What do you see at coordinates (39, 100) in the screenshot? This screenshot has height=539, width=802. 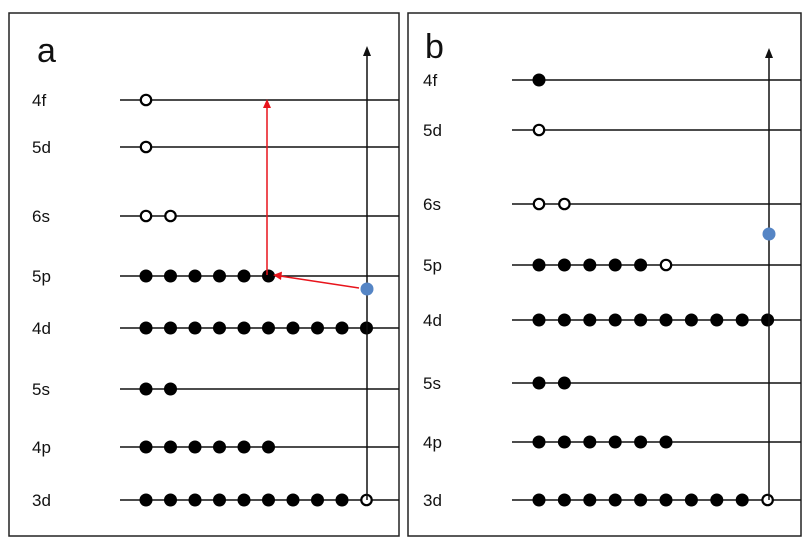 I see `level-label: 4f` at bounding box center [39, 100].